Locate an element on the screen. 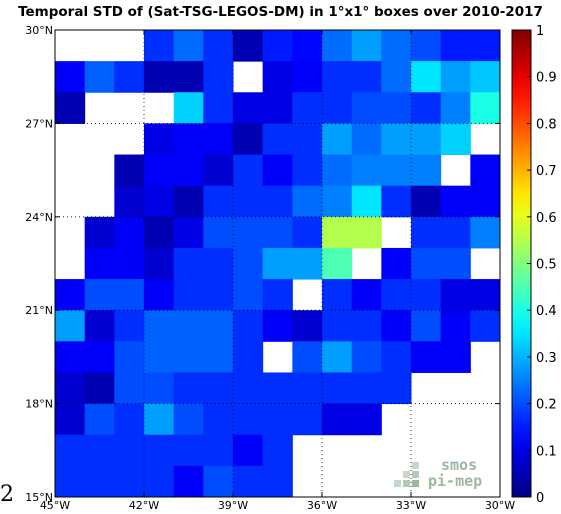  logo-text-smos: smos is located at coordinates (459, 465).